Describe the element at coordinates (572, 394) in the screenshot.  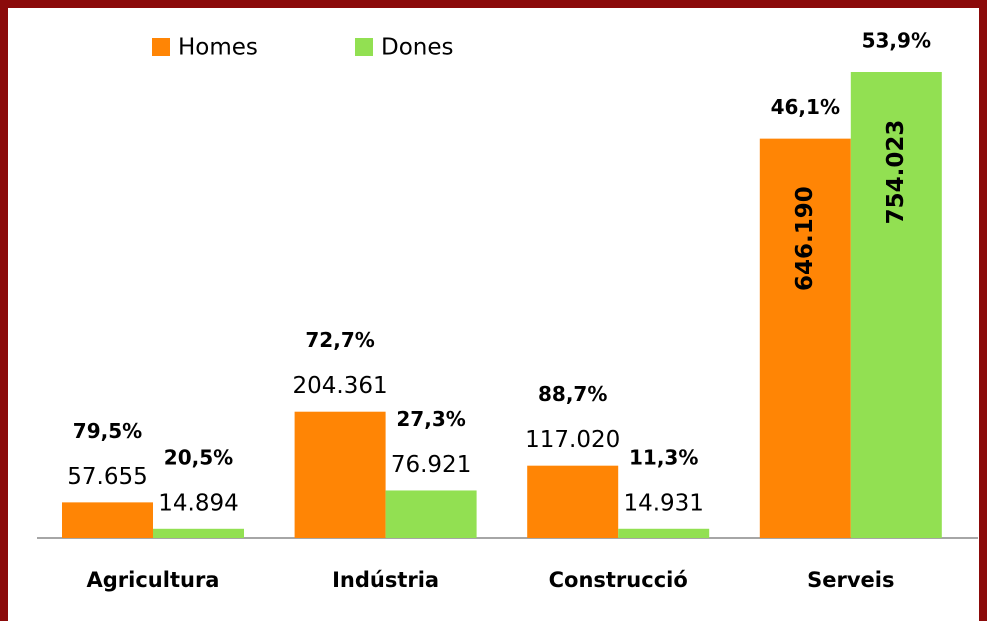
I see `percent-label: 88,7%` at that location.